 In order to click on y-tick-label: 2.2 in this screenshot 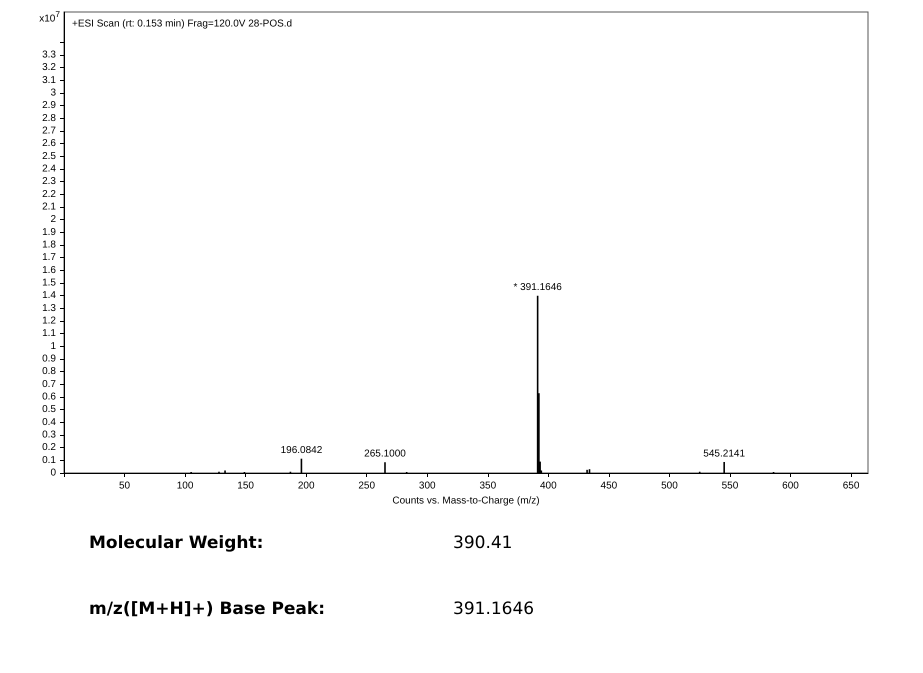, I will do `click(49, 194)`.